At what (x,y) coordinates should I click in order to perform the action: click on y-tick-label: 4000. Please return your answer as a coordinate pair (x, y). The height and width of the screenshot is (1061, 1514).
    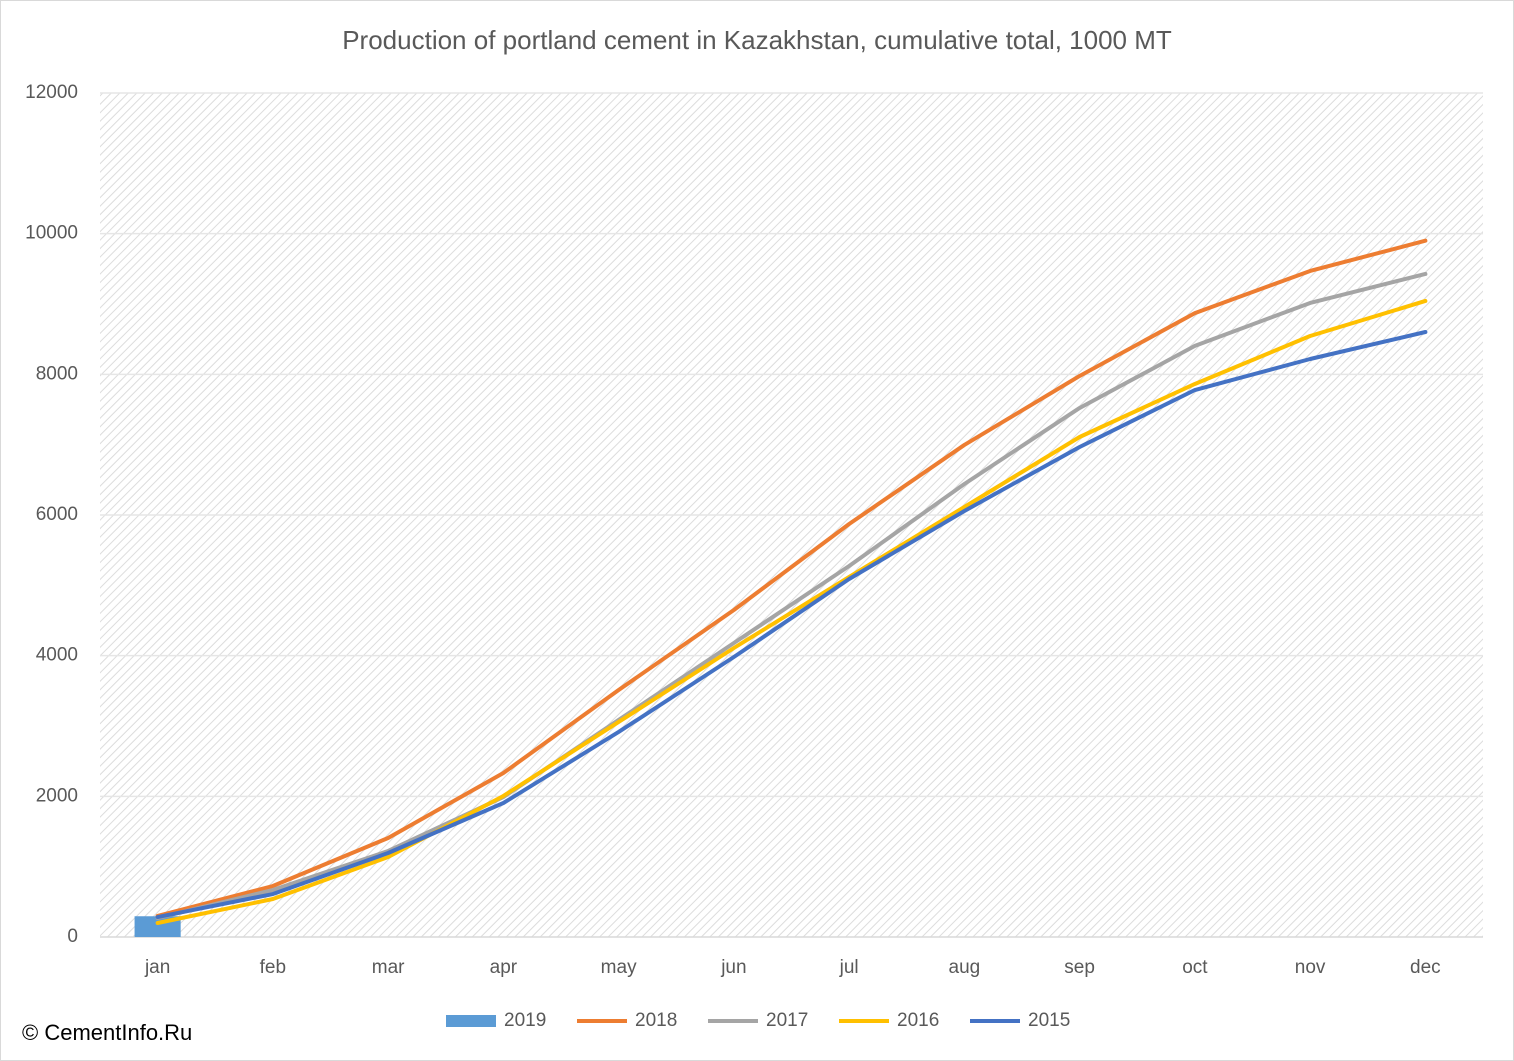
    Looking at the image, I should click on (57, 655).